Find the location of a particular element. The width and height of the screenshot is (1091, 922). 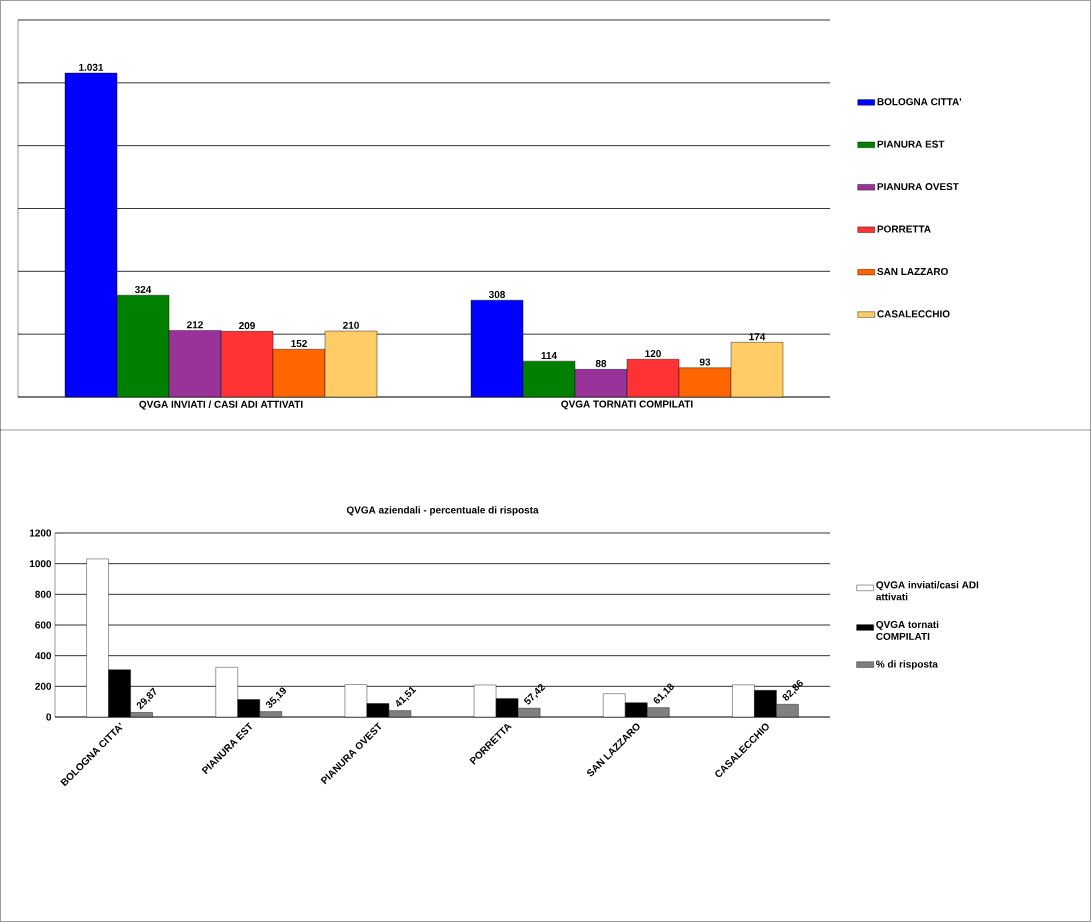

legend-label: QVGA inviati/casi ADI attivati is located at coordinates (927, 591).